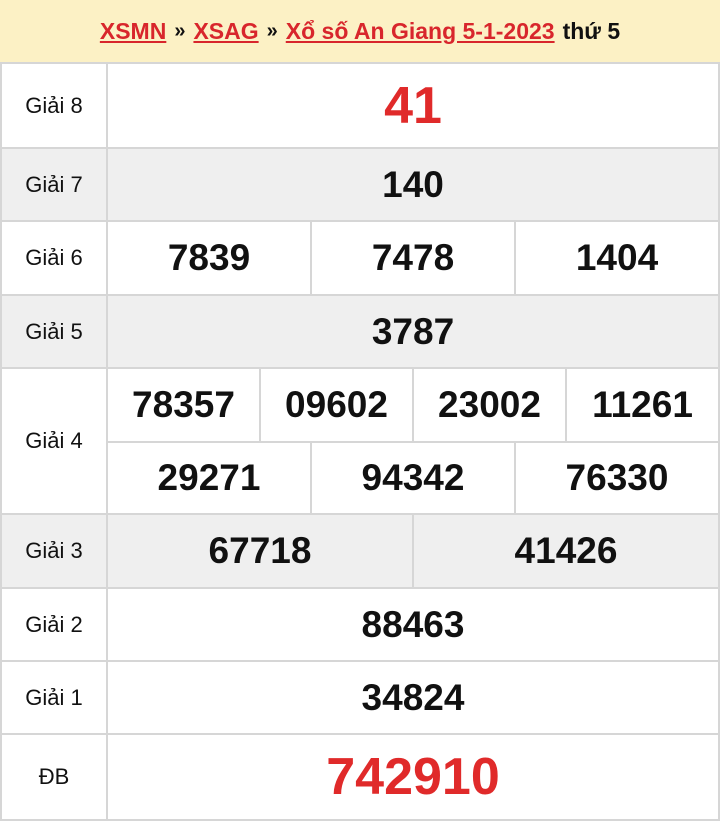  I want to click on row-giai-5: Giải 5 3787, so click(360, 331).